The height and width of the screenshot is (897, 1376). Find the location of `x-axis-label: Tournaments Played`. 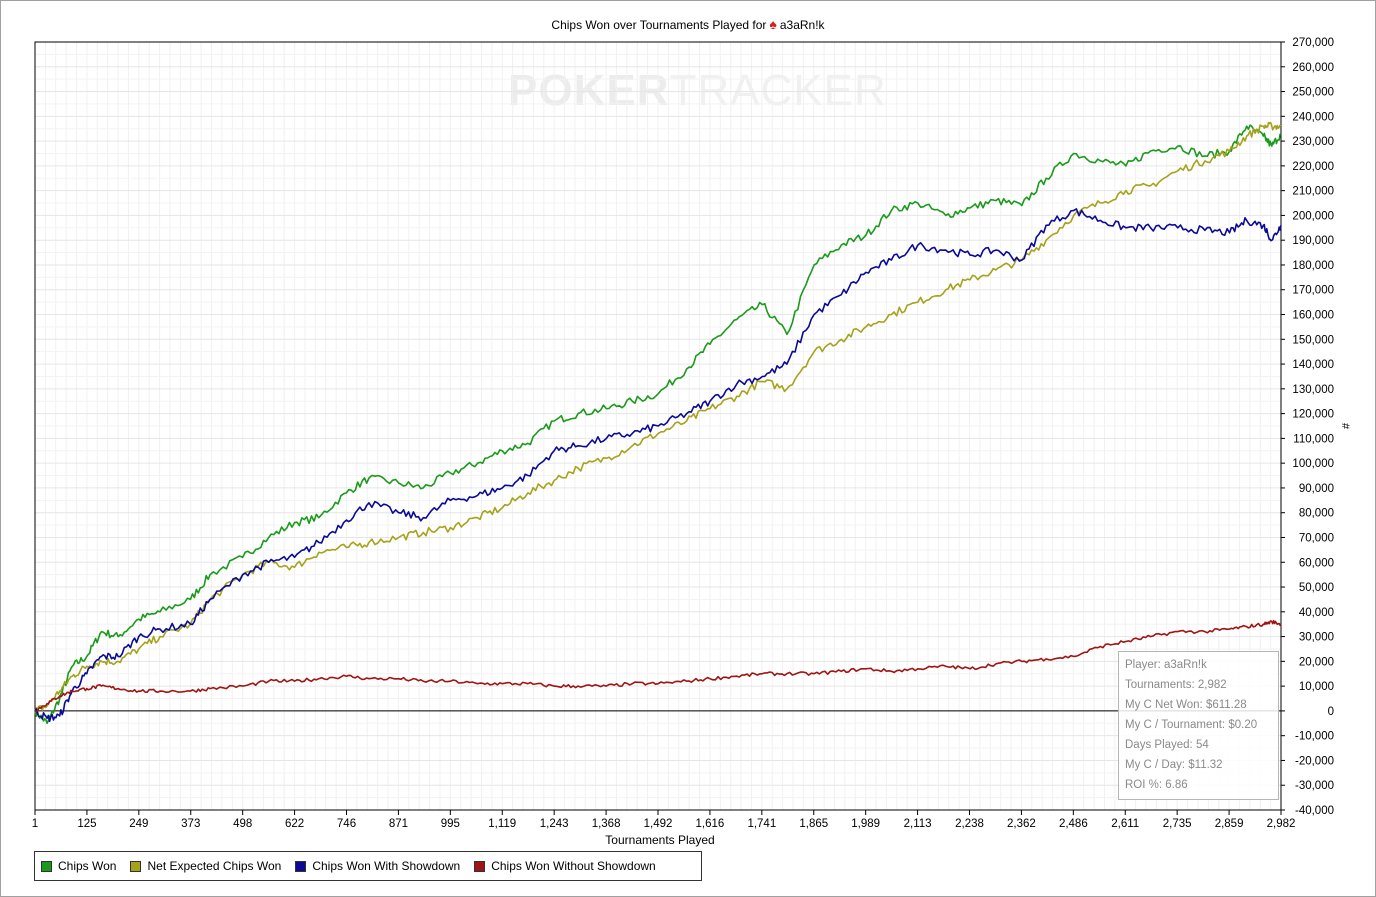

x-axis-label: Tournaments Played is located at coordinates (660, 840).